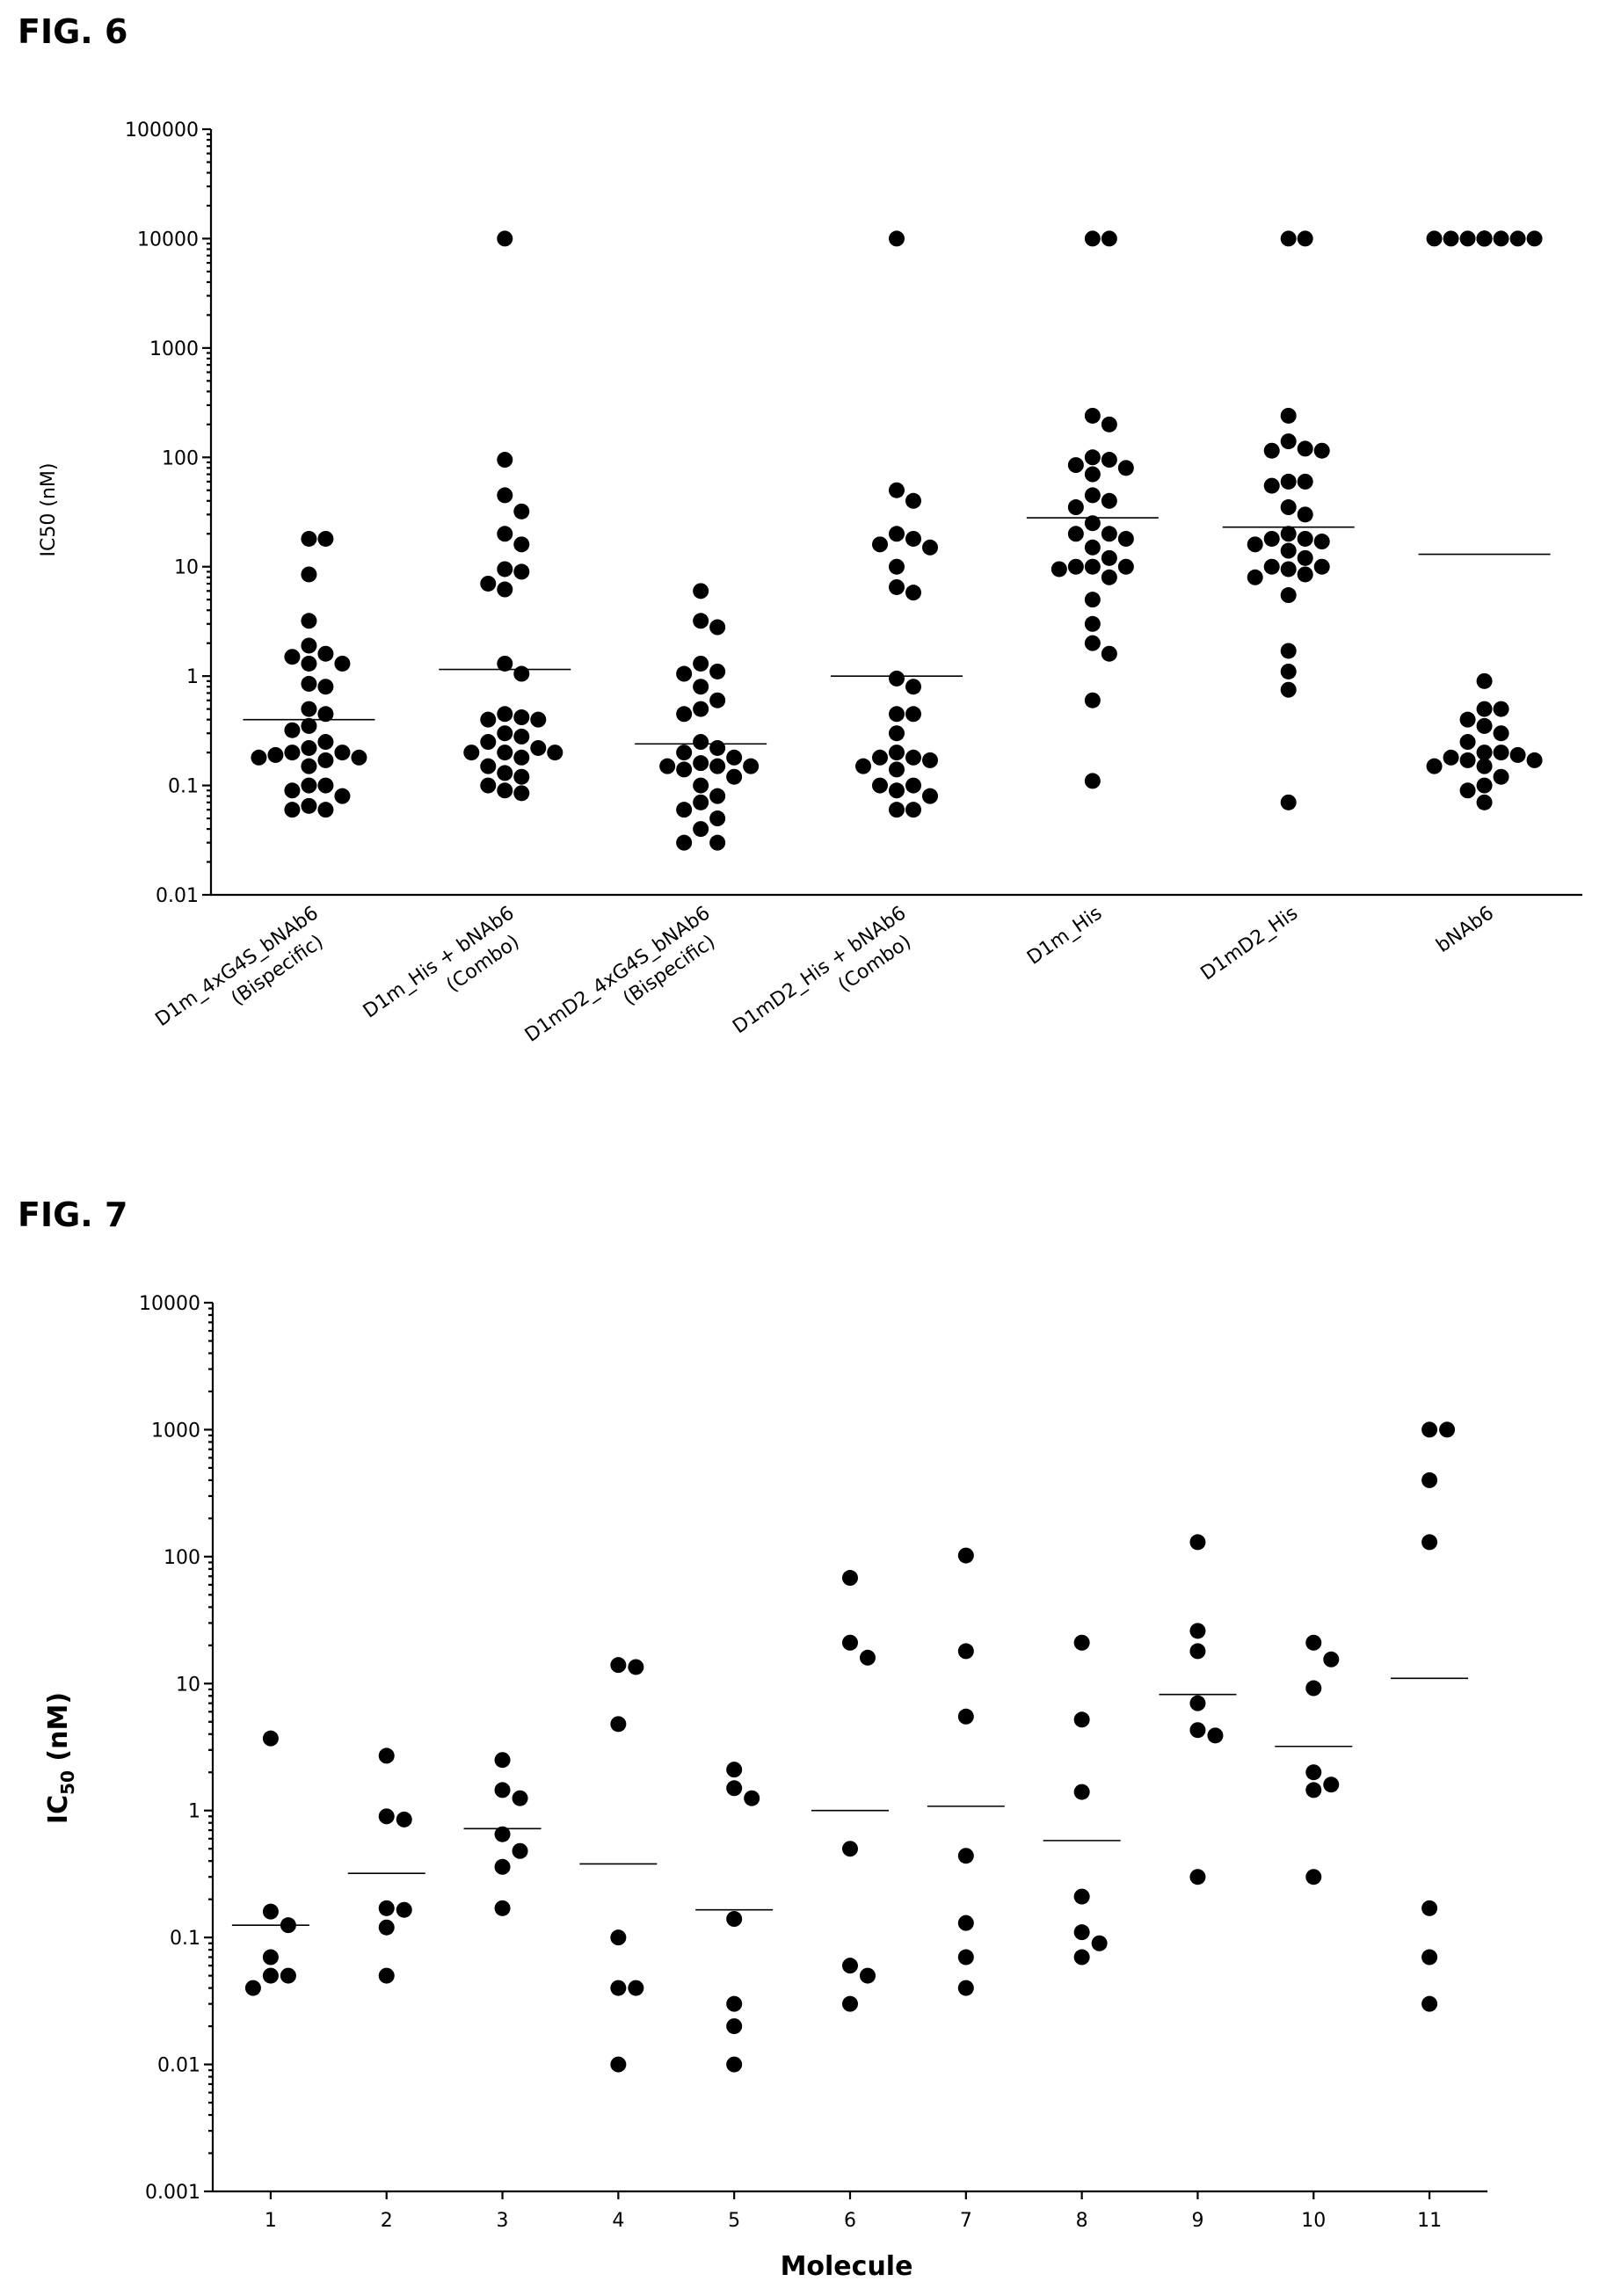  Describe the element at coordinates (73, 31) in the screenshot. I see `fig6-label: FIG. 6` at that location.